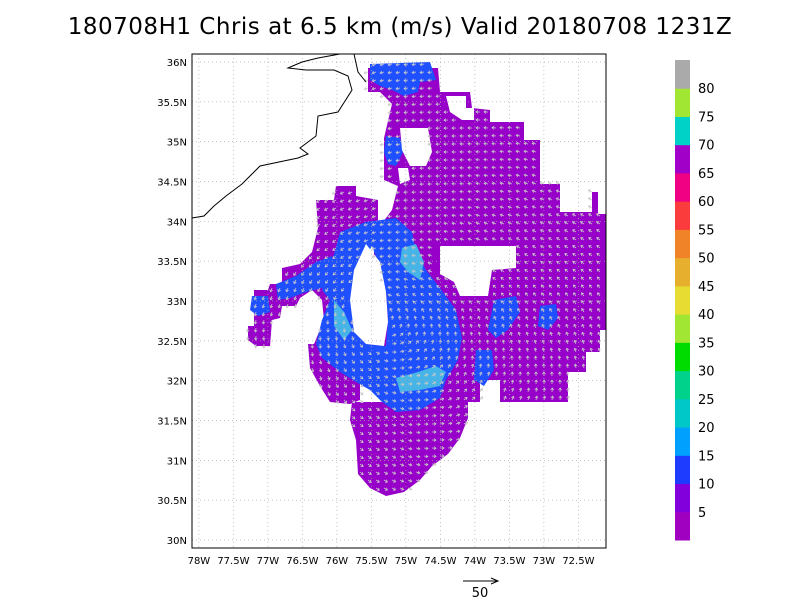 The image size is (800, 600). I want to click on lat-tick-label: 33N, so click(177, 302).